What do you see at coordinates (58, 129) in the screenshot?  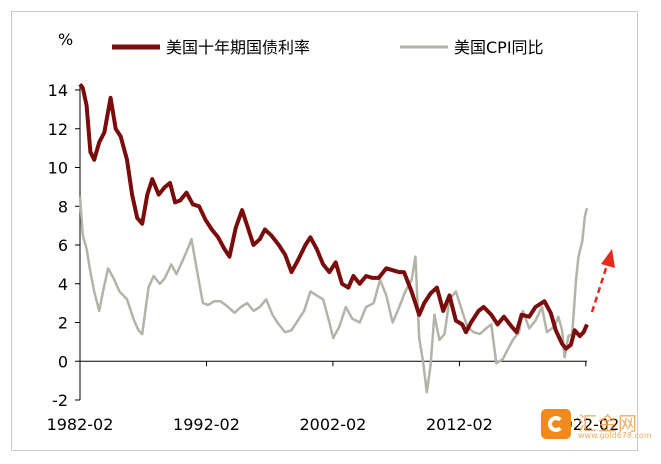 I see `y-tick-label: 12` at bounding box center [58, 129].